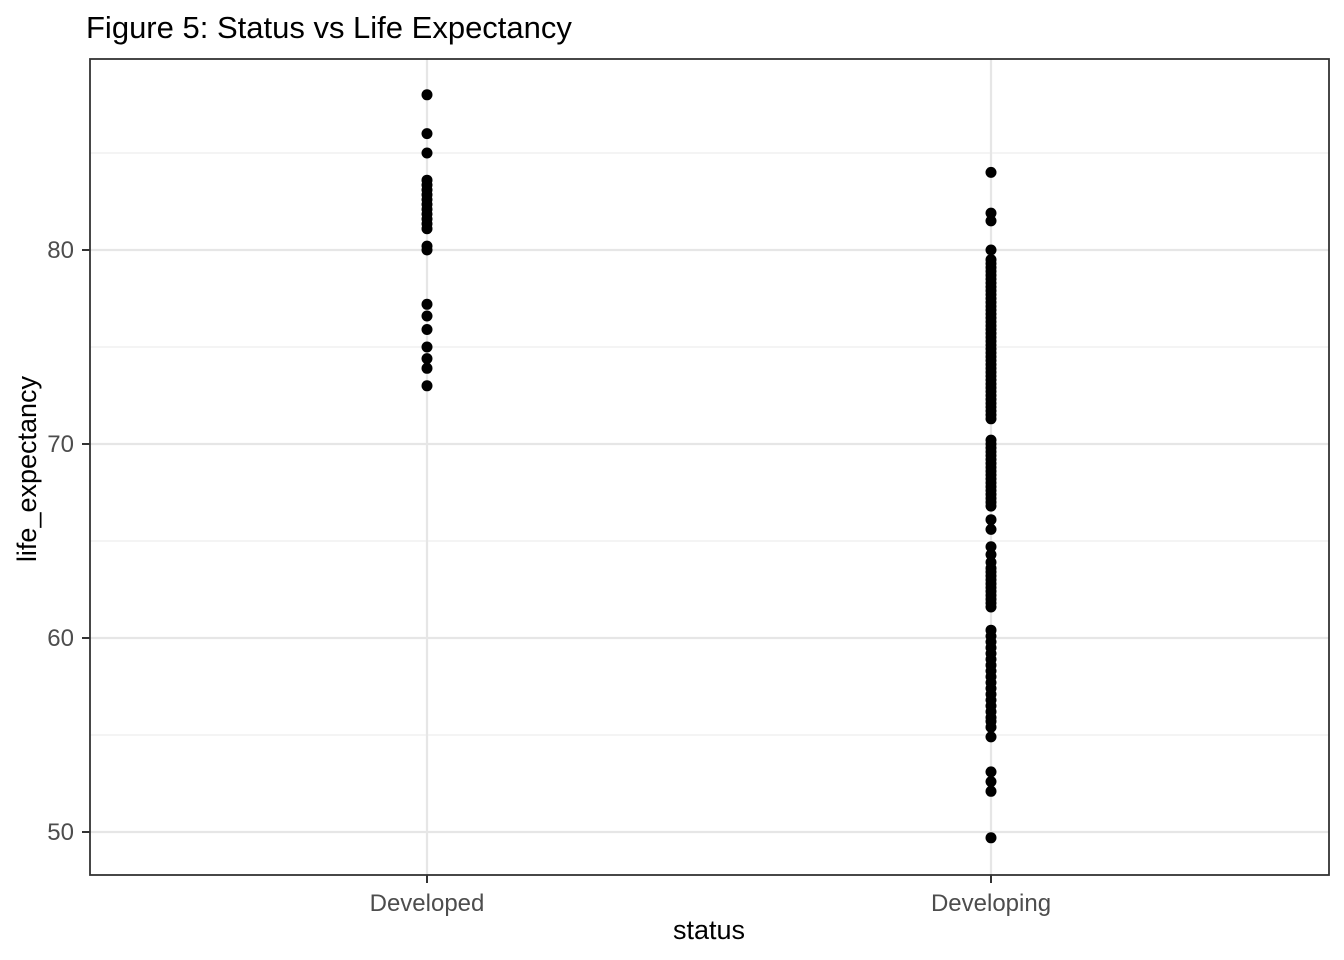  What do you see at coordinates (991, 903) in the screenshot?
I see `x-tick-label-developing: Developing` at bounding box center [991, 903].